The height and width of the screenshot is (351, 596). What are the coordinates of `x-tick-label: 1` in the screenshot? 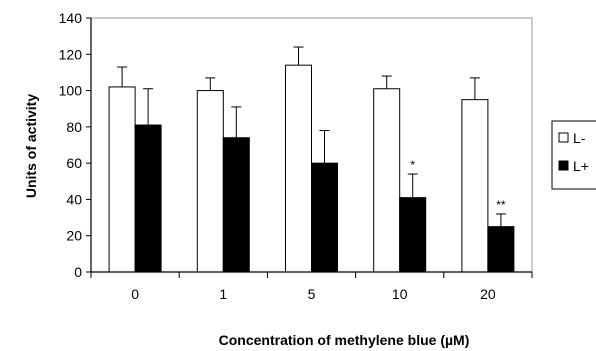 It's located at (223, 294).